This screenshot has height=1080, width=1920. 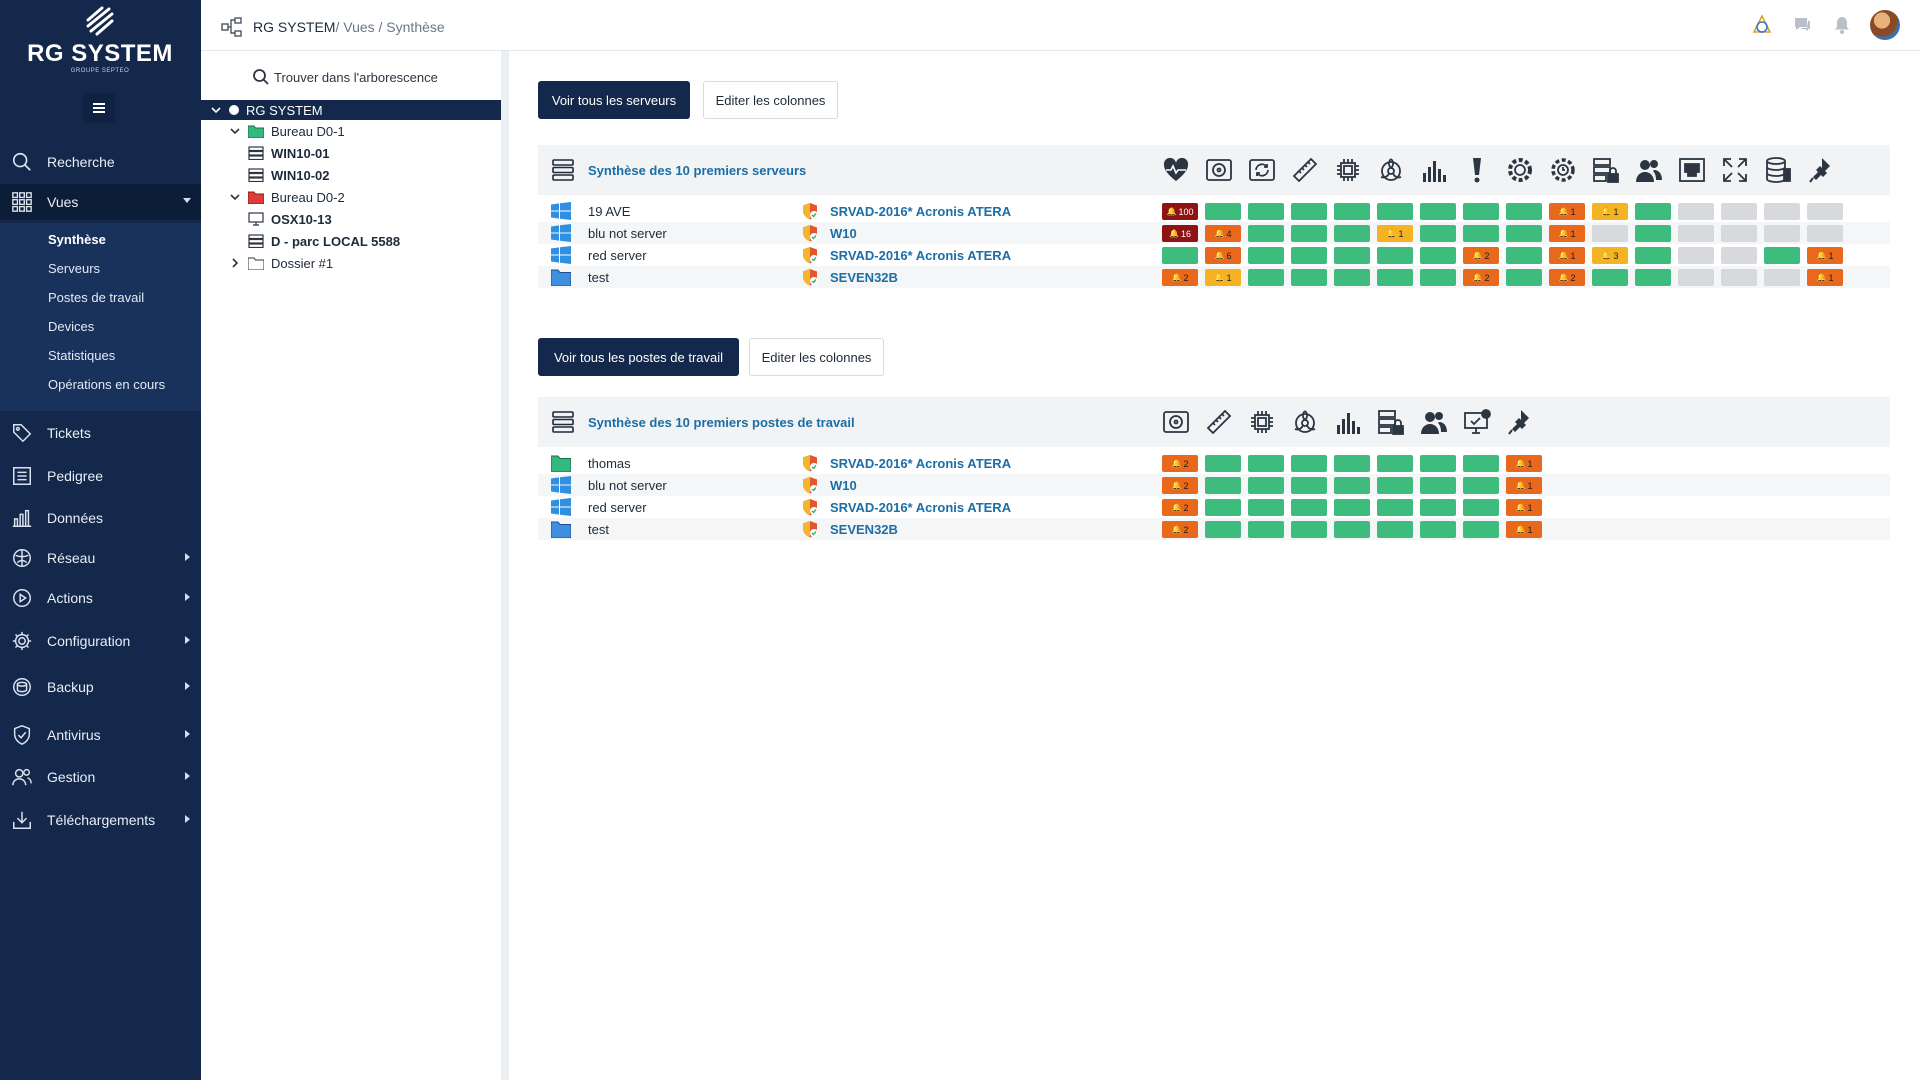 I want to click on agent-link: W10, so click(x=843, y=485).